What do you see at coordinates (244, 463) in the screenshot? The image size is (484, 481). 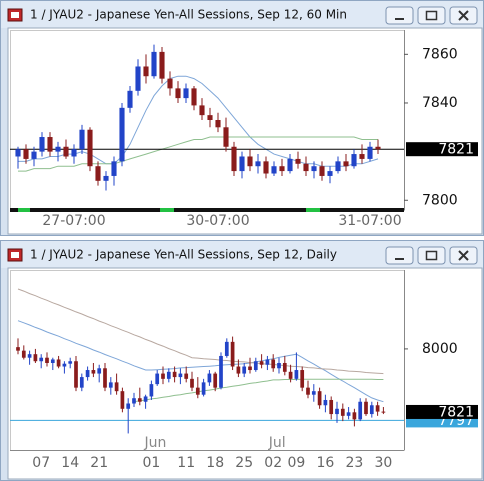 I see `x-tick-label: 25` at bounding box center [244, 463].